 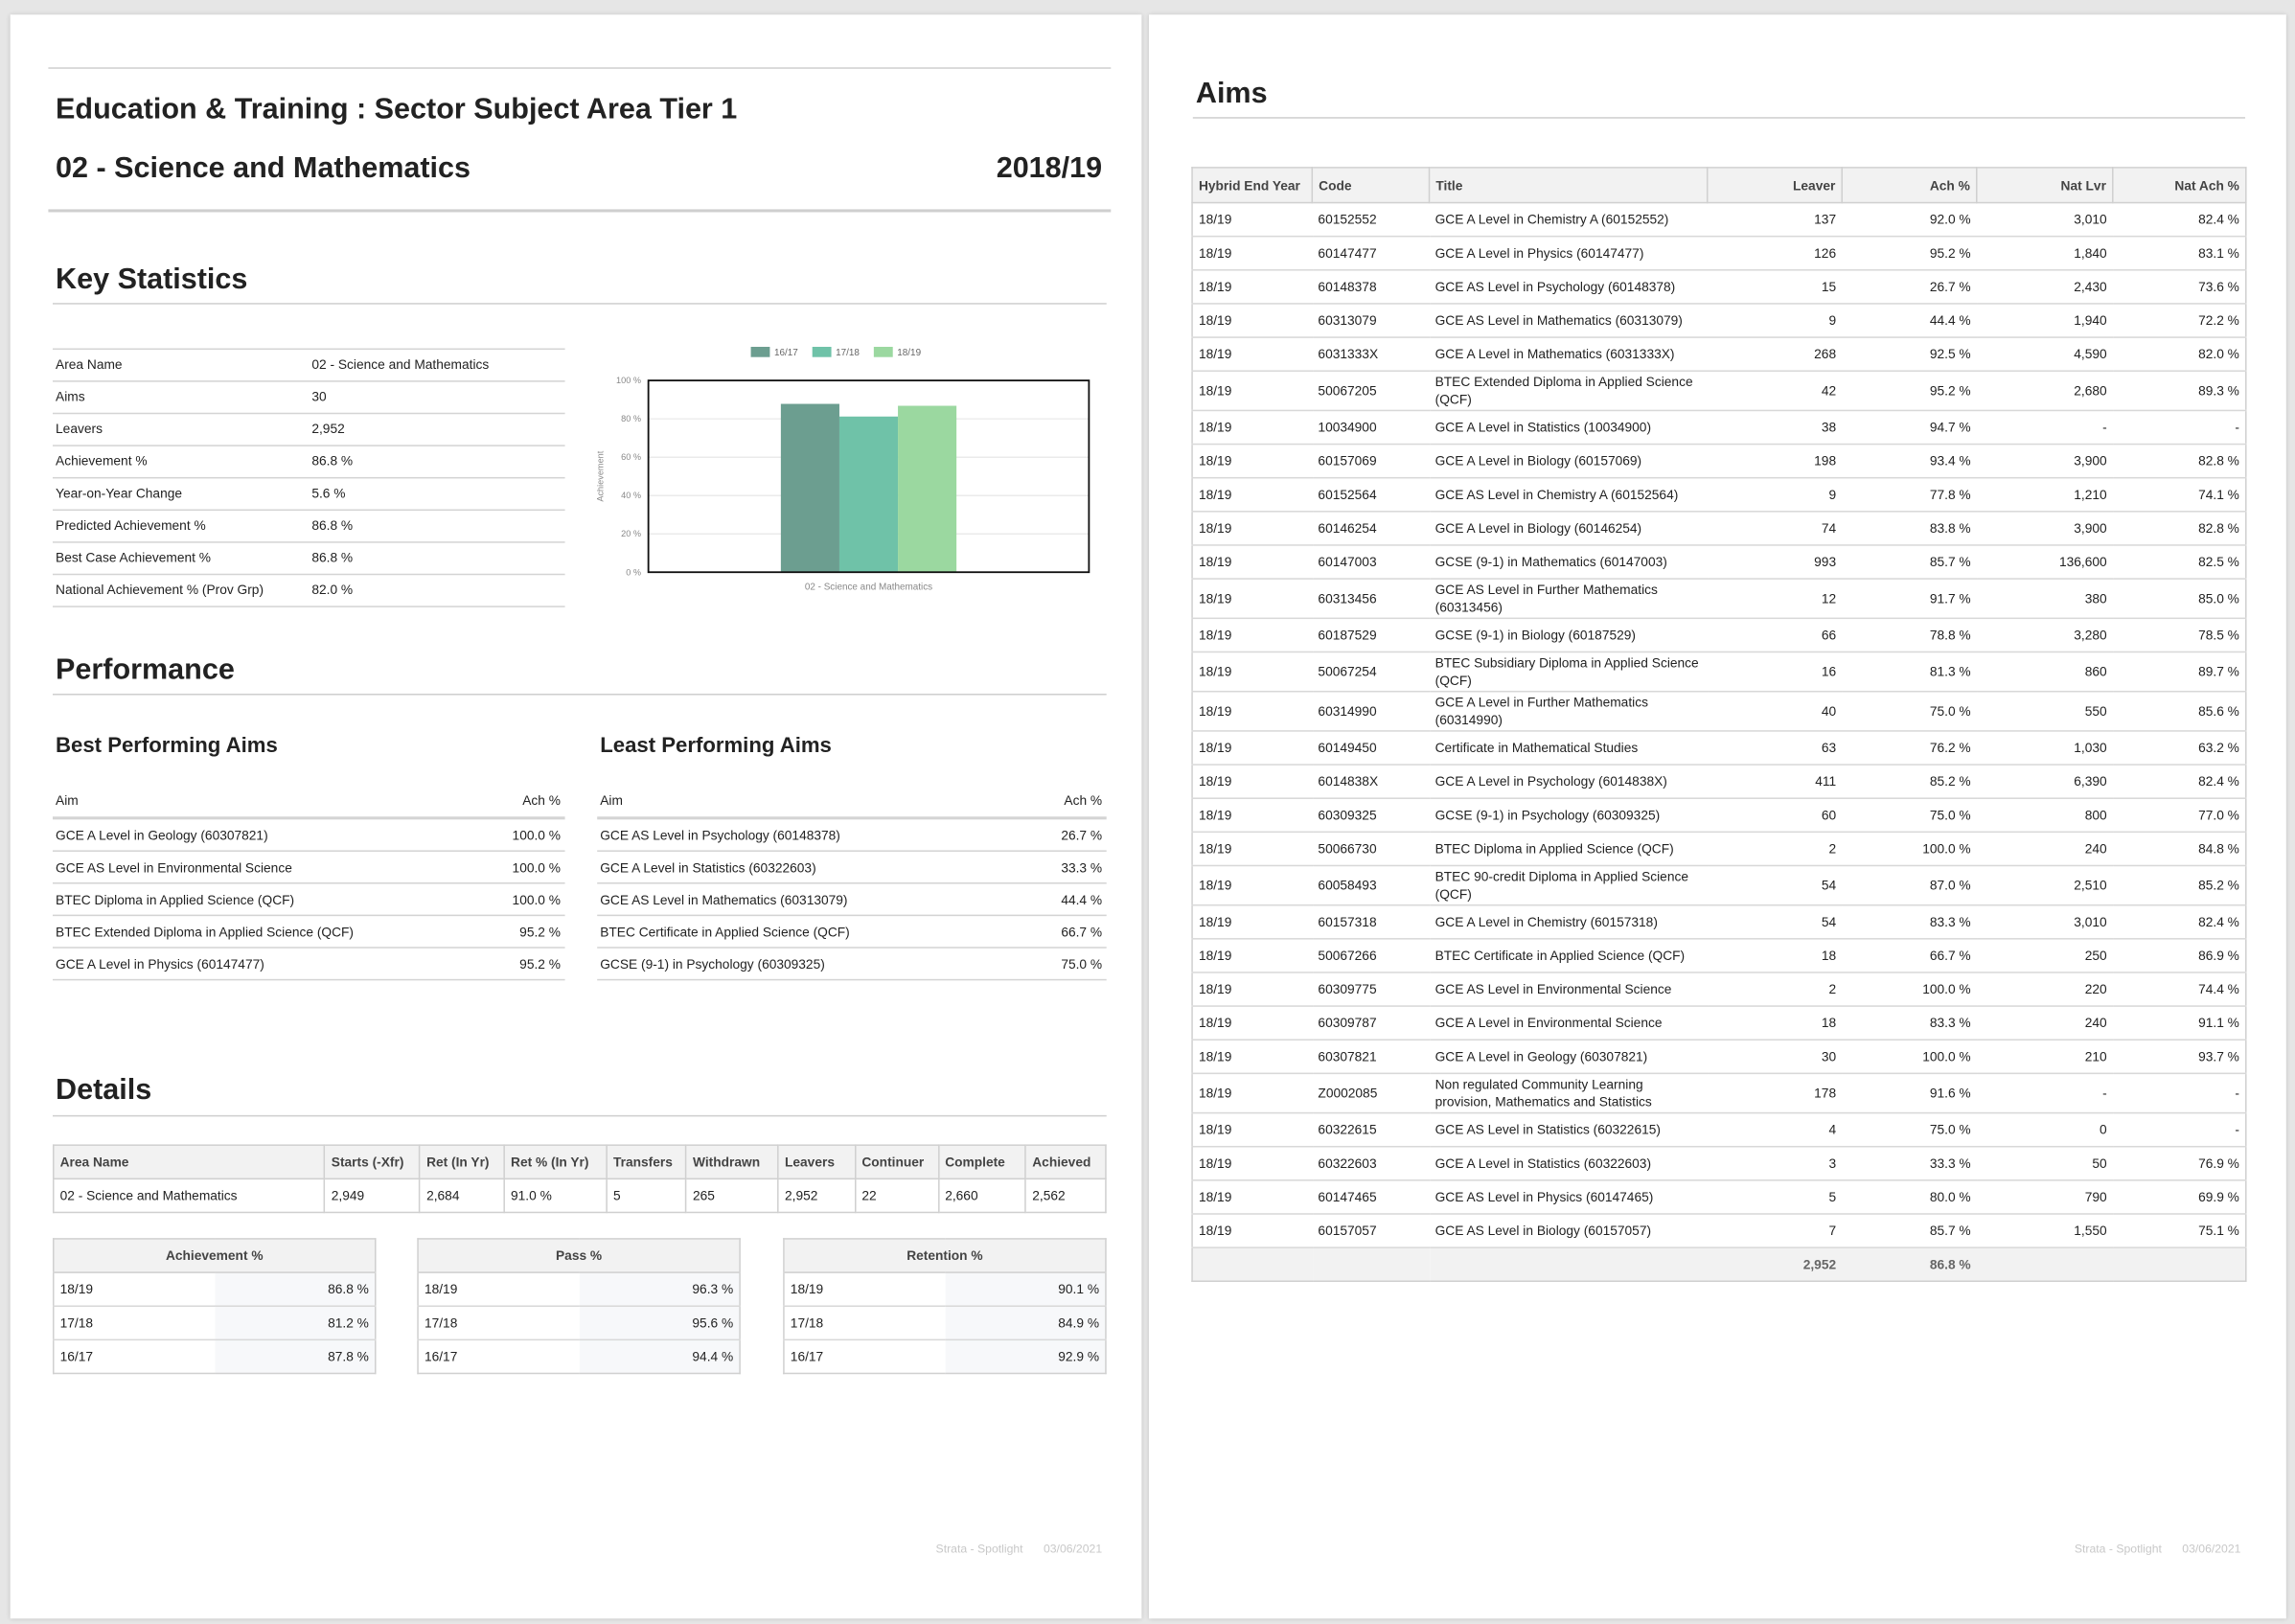 What do you see at coordinates (580, 211) in the screenshot?
I see `rule` at bounding box center [580, 211].